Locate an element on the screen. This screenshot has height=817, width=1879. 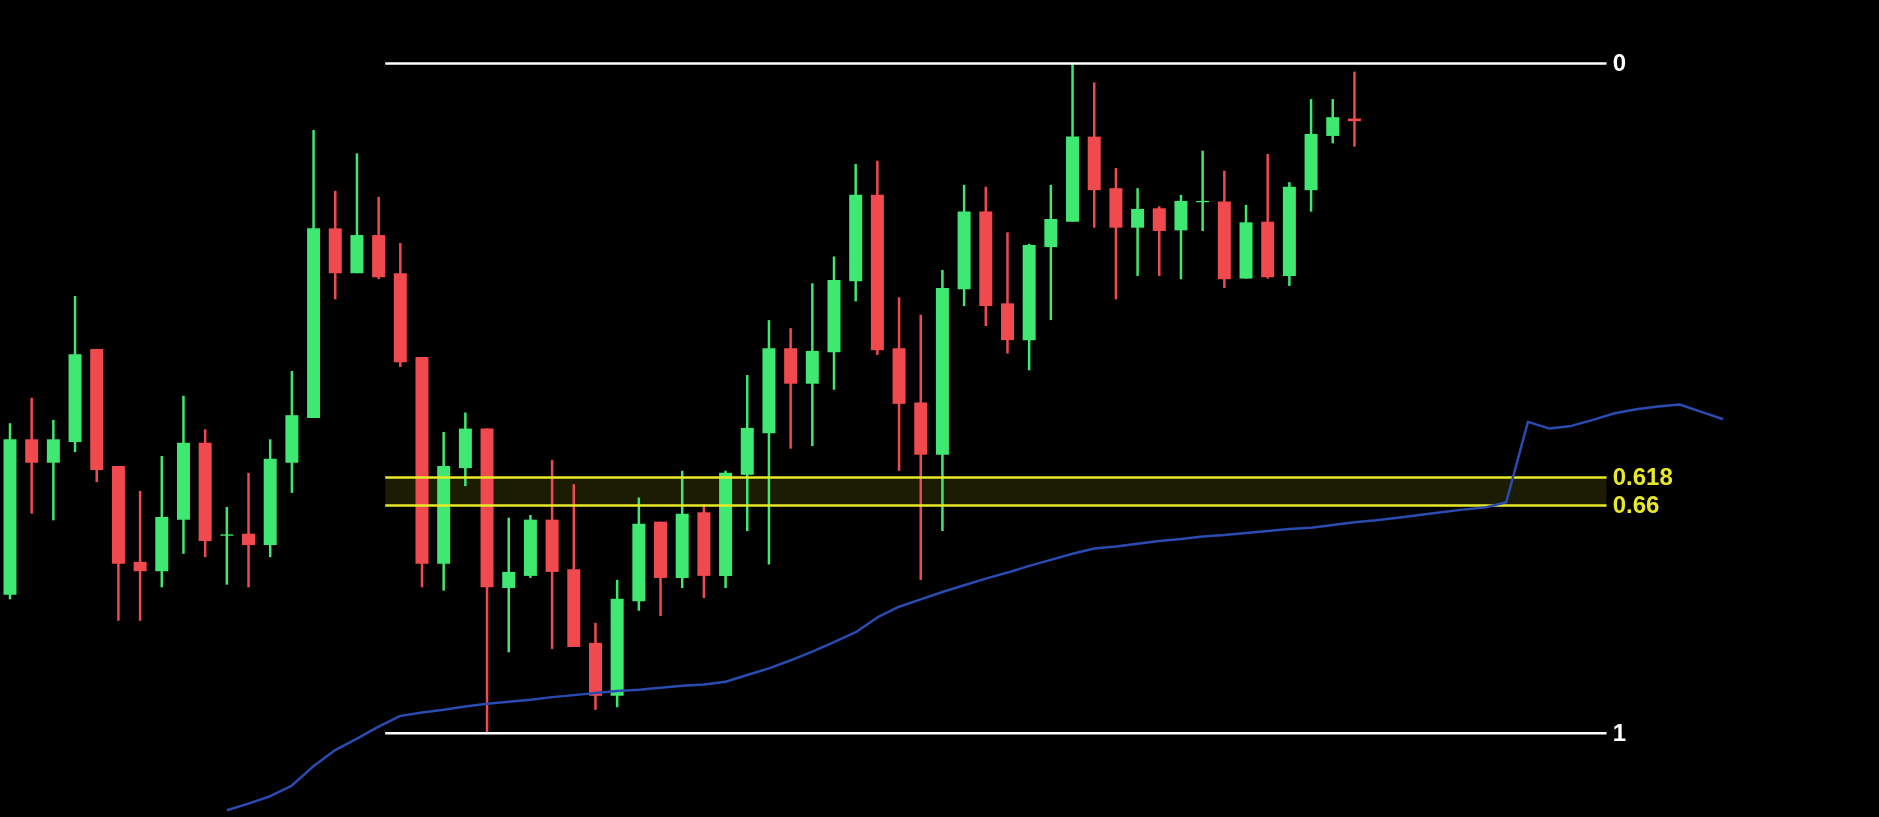
y-tick-label: 1 is located at coordinates (1619, 732).